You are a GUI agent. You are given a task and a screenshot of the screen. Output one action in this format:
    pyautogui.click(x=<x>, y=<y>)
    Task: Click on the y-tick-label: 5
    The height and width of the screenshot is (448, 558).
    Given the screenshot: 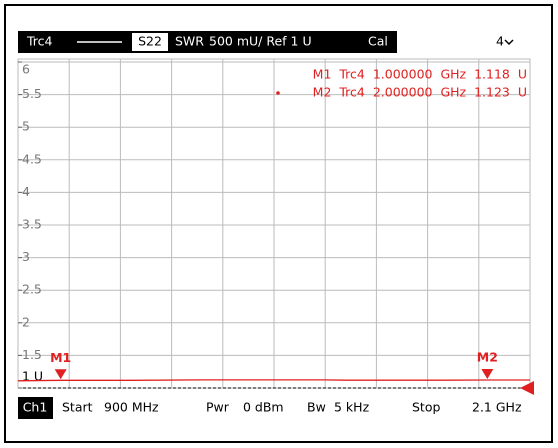 What is the action you would take?
    pyautogui.click(x=26, y=126)
    